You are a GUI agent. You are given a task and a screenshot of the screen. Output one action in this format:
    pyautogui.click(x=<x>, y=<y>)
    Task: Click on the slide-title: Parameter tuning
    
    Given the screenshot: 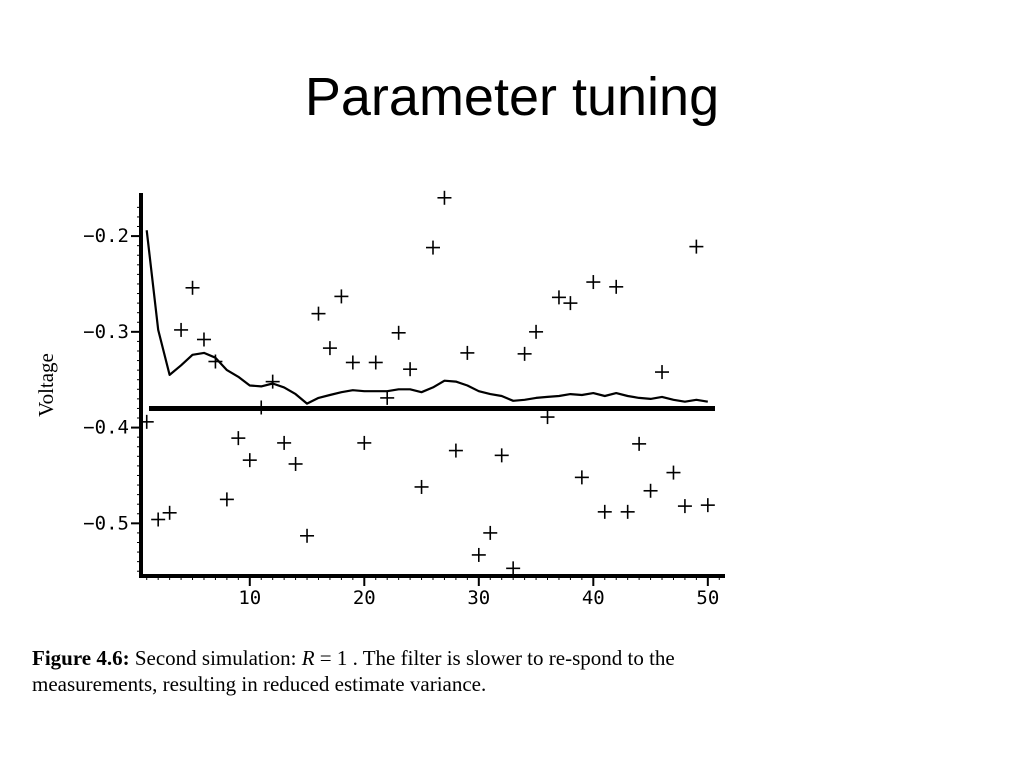 What is the action you would take?
    pyautogui.click(x=512, y=97)
    